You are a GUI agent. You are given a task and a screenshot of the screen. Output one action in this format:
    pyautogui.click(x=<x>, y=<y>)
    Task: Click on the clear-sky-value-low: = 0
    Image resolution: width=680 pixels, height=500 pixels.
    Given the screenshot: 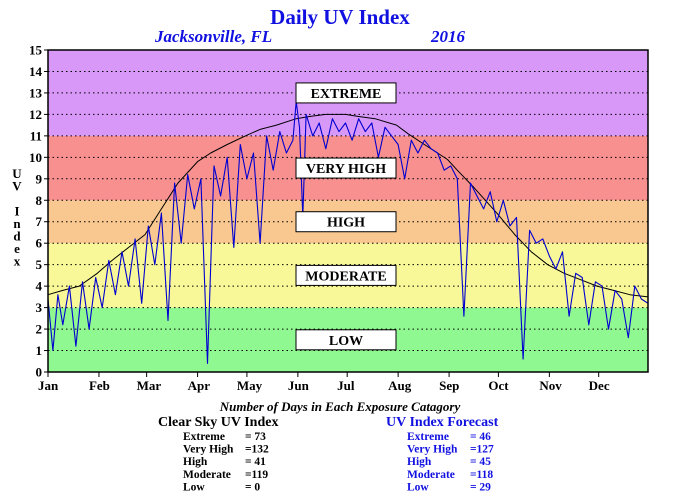 What is the action you would take?
    pyautogui.click(x=252, y=487)
    